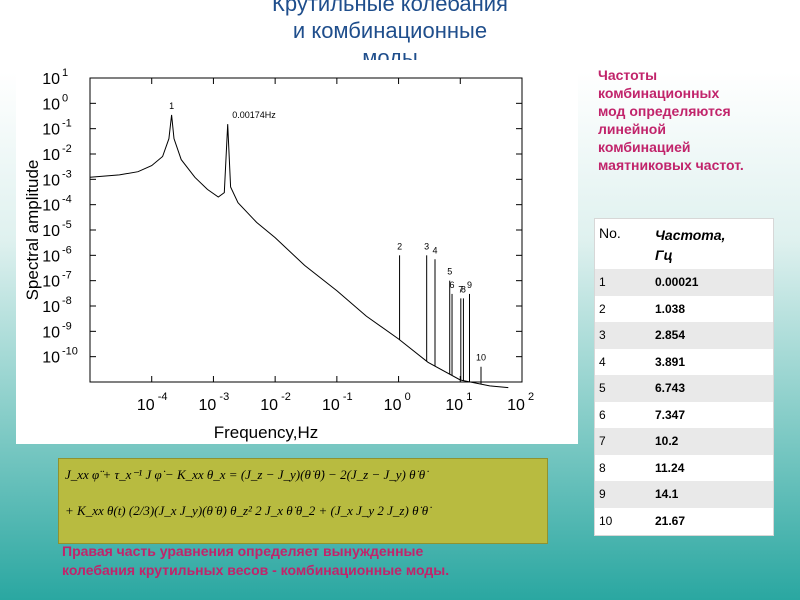 The image size is (800, 600). What do you see at coordinates (67, 301) in the screenshot?
I see `y-tick-exponent: -8` at bounding box center [67, 301].